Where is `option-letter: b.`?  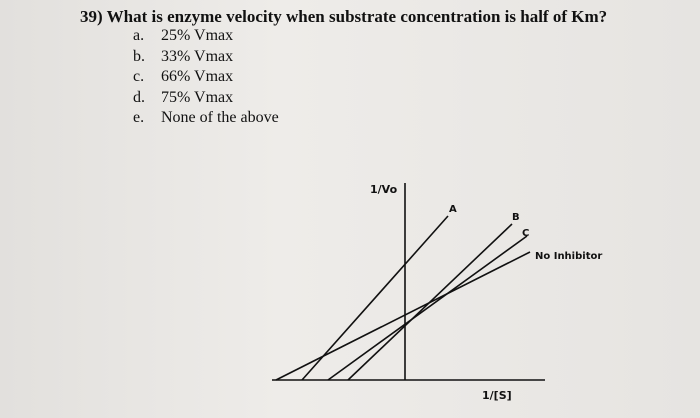
option-letter: b. is located at coordinates (139, 56).